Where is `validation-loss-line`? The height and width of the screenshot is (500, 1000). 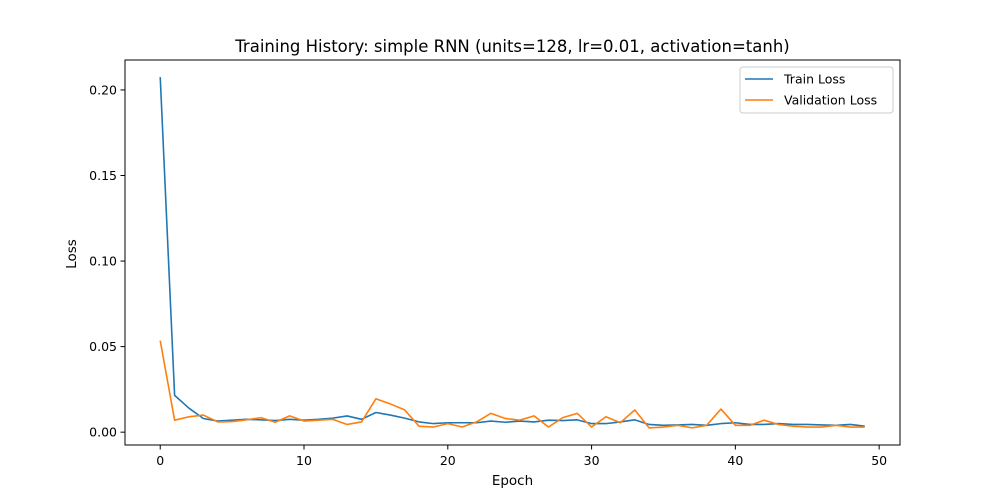
validation-loss-line is located at coordinates (512, 384).